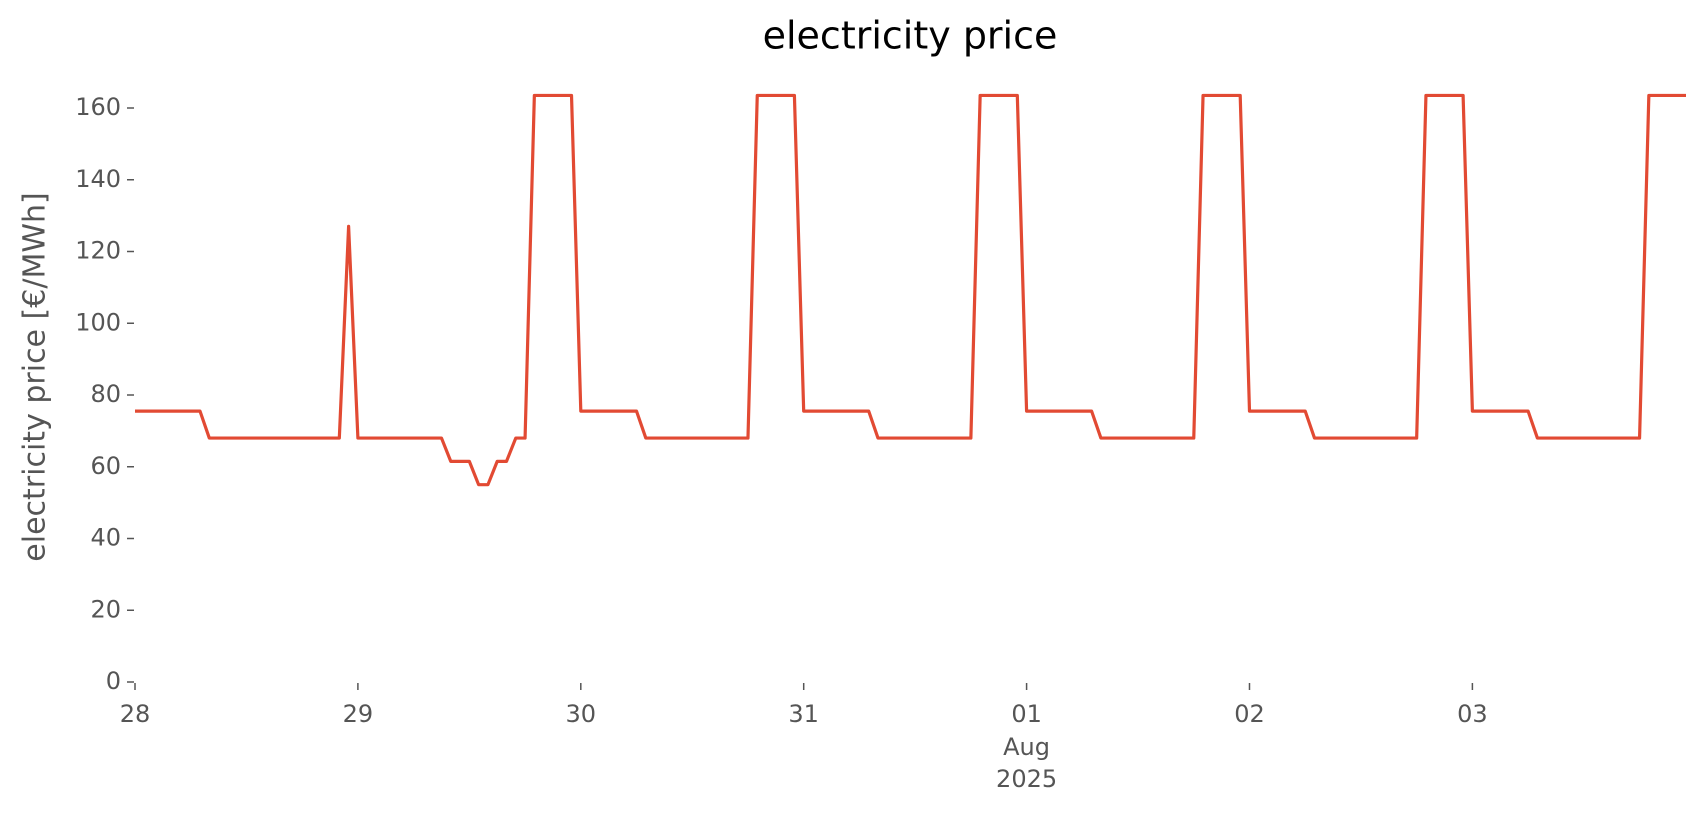 This screenshot has height=815, width=1706. What do you see at coordinates (1026, 779) in the screenshot?
I see `x-axis-sublabel: 2025` at bounding box center [1026, 779].